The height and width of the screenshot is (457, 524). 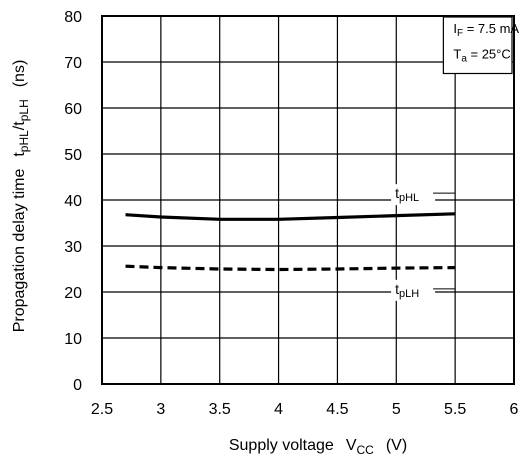 I want to click on x-tick-label: 4.5, so click(x=337, y=409).